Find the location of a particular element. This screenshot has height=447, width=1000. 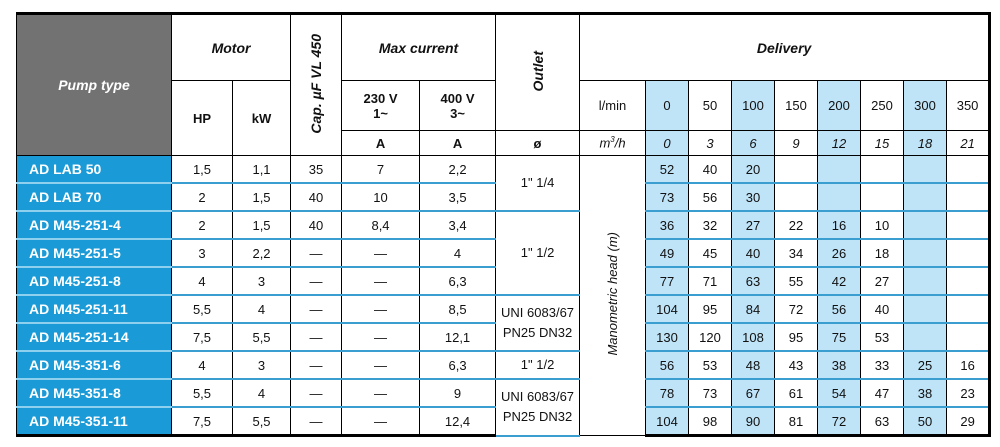

head-value: 16 is located at coordinates (969, 365).